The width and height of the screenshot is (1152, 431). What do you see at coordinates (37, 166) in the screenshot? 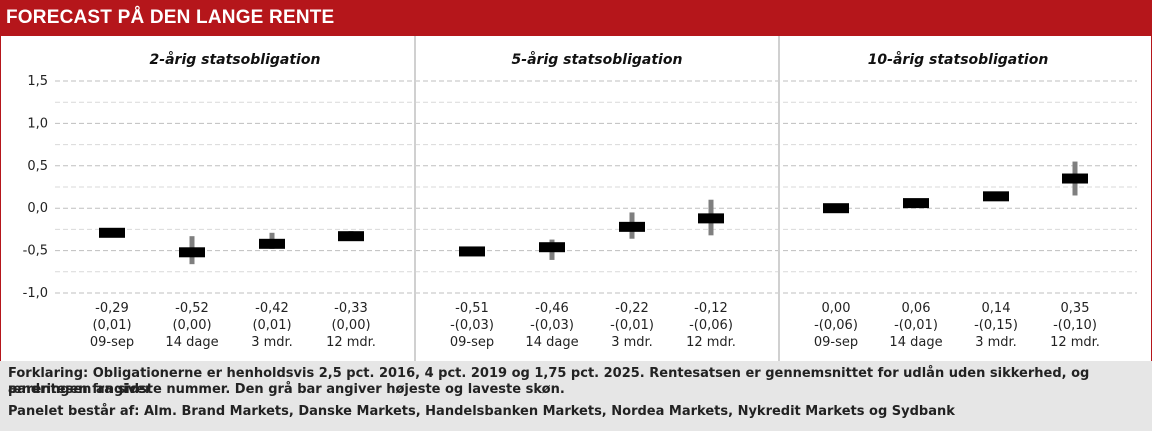
I see `y-tick-label: 0,5` at bounding box center [37, 166].